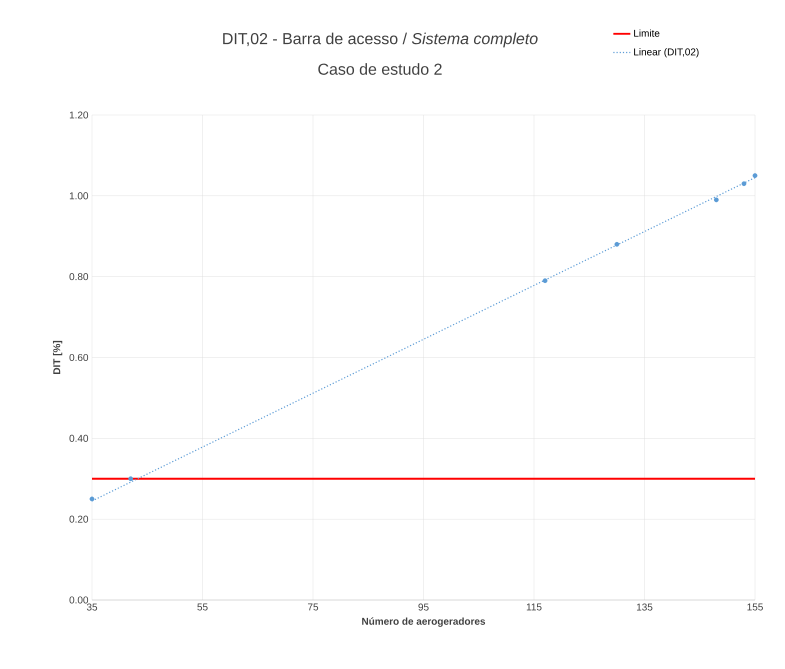  Describe the element at coordinates (92, 607) in the screenshot. I see `x-tick-label: 35` at that location.